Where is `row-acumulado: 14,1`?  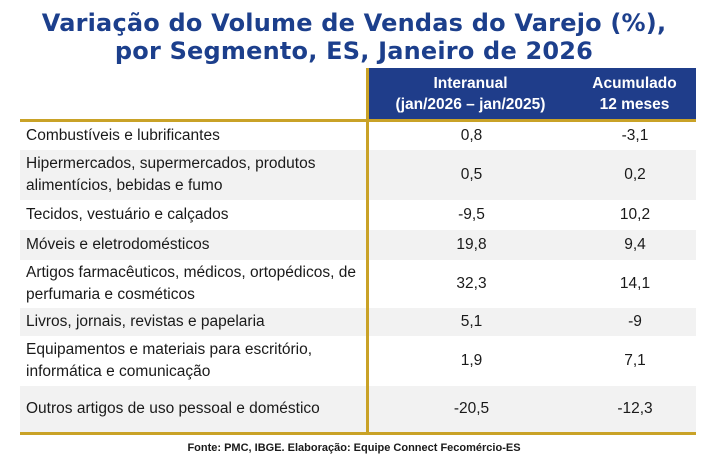 row-acumulado: 14,1 is located at coordinates (635, 283).